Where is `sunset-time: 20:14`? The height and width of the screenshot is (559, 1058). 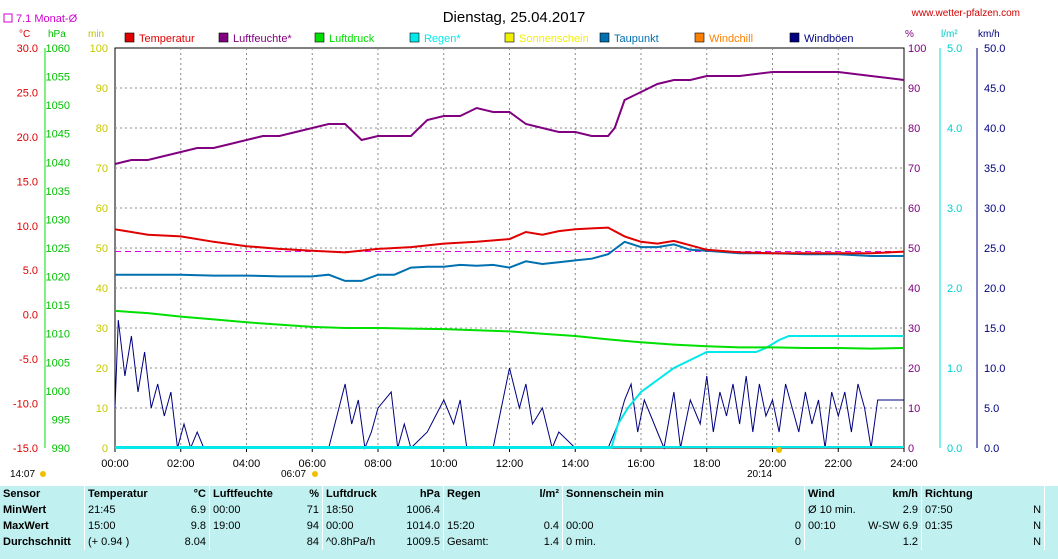 sunset-time: 20:14 is located at coordinates (759, 474).